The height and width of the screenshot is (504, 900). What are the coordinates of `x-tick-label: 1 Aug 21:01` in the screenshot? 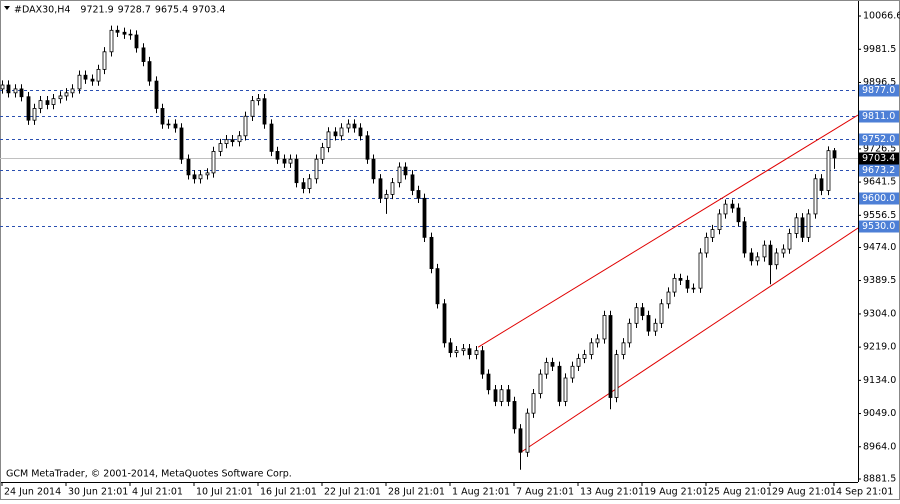 It's located at (481, 492).